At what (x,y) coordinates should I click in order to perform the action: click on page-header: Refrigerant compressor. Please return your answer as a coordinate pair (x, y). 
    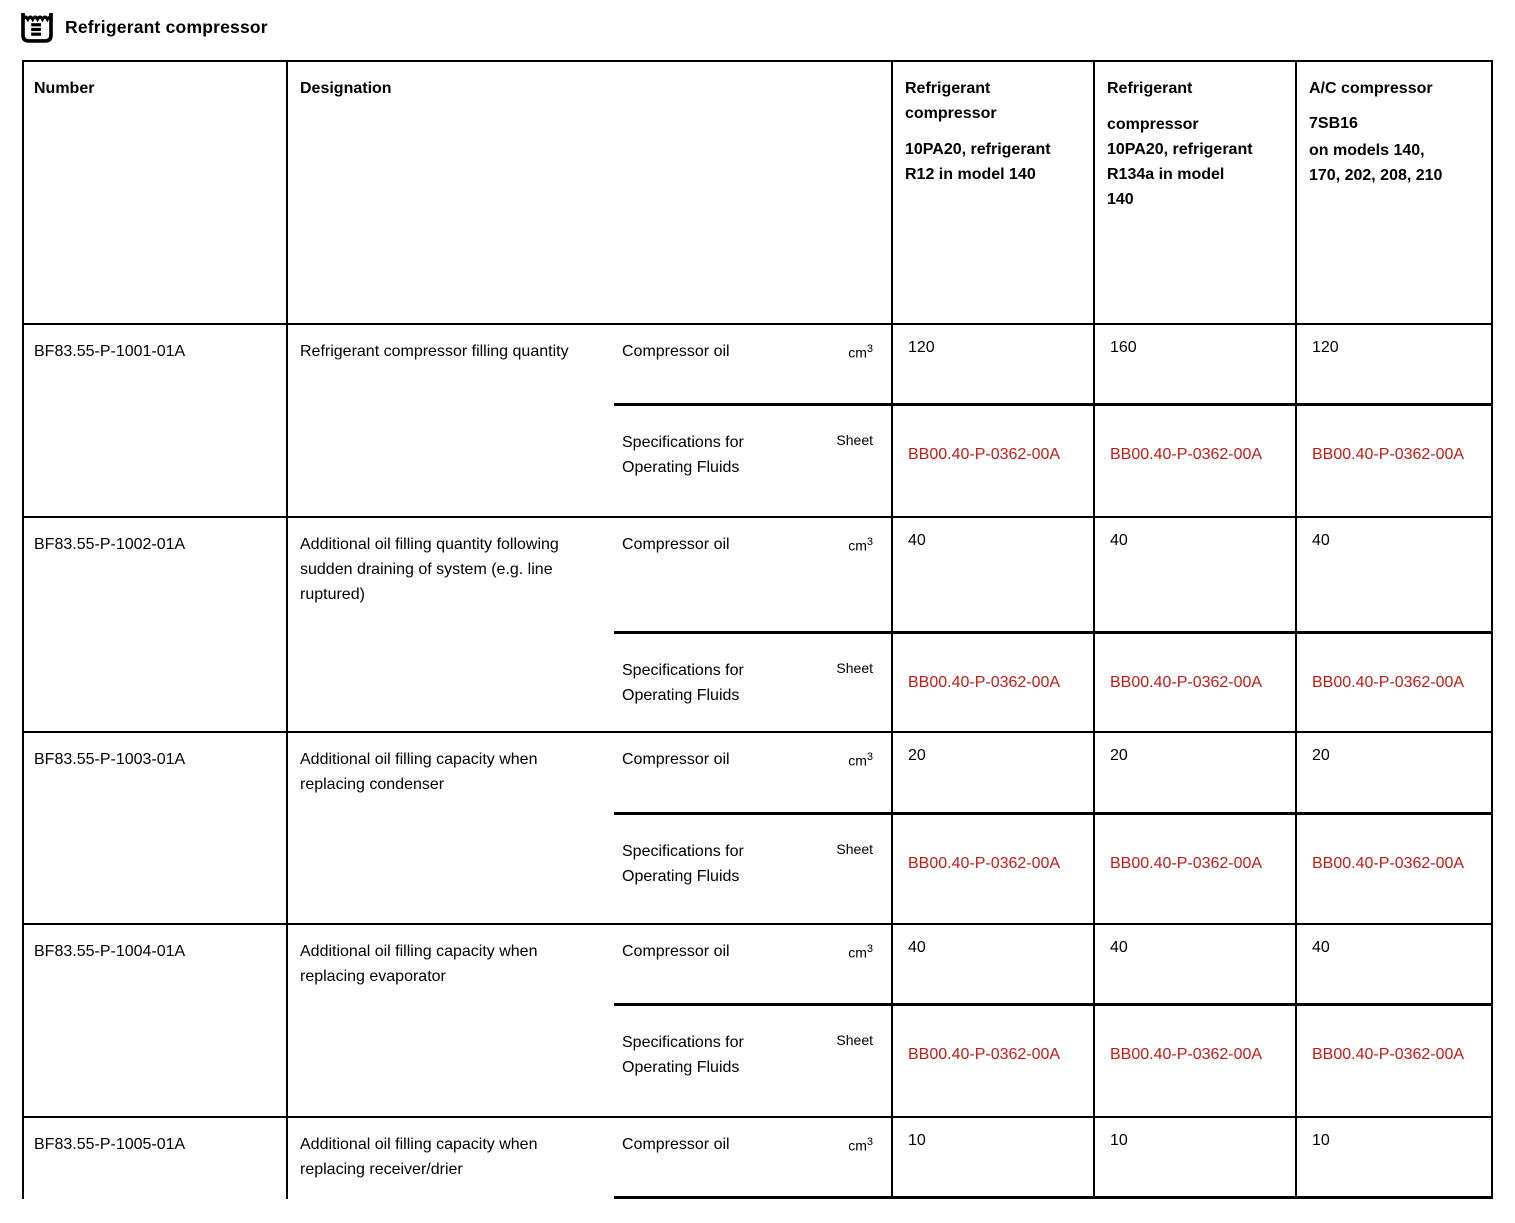
    Looking at the image, I should click on (766, 27).